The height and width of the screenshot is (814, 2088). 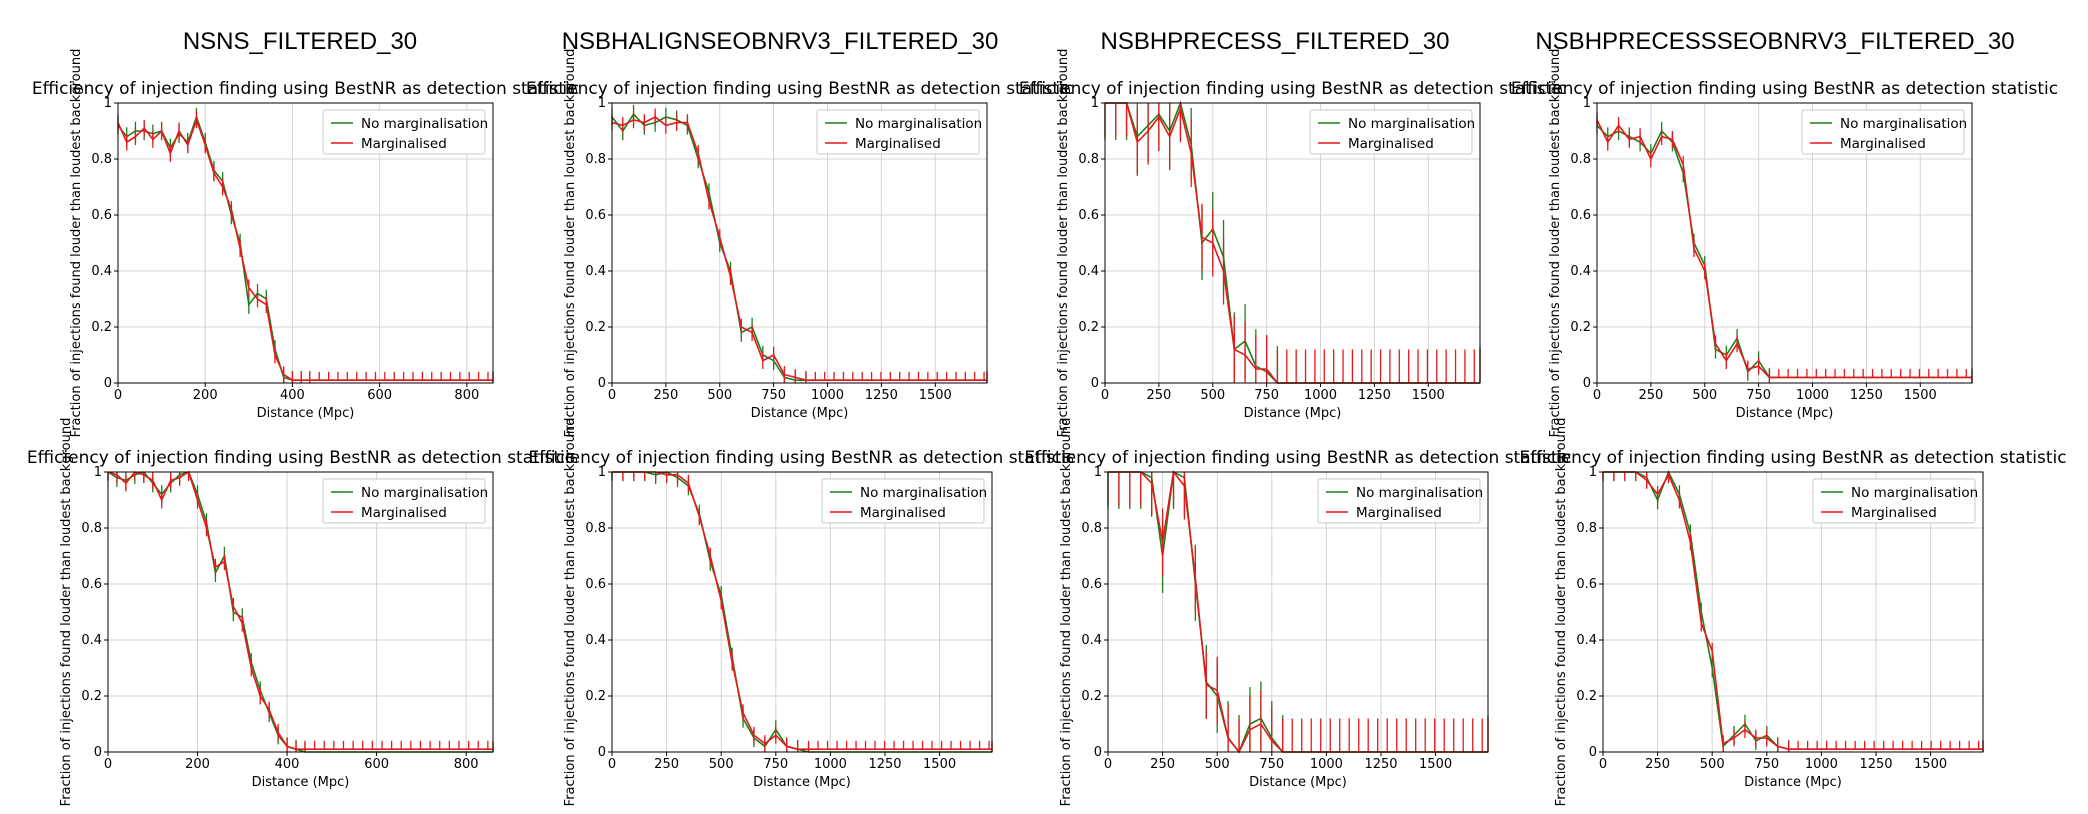 I want to click on column-title-2: NSBHALIGNSEOBNRV3_FILTERED_30, so click(x=780, y=41).